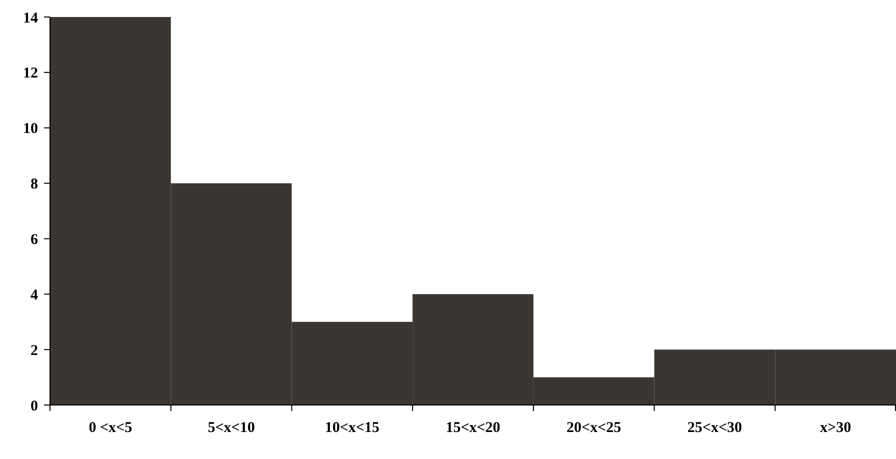 The width and height of the screenshot is (896, 459). What do you see at coordinates (30, 129) in the screenshot?
I see `y-tick-label: 10` at bounding box center [30, 129].